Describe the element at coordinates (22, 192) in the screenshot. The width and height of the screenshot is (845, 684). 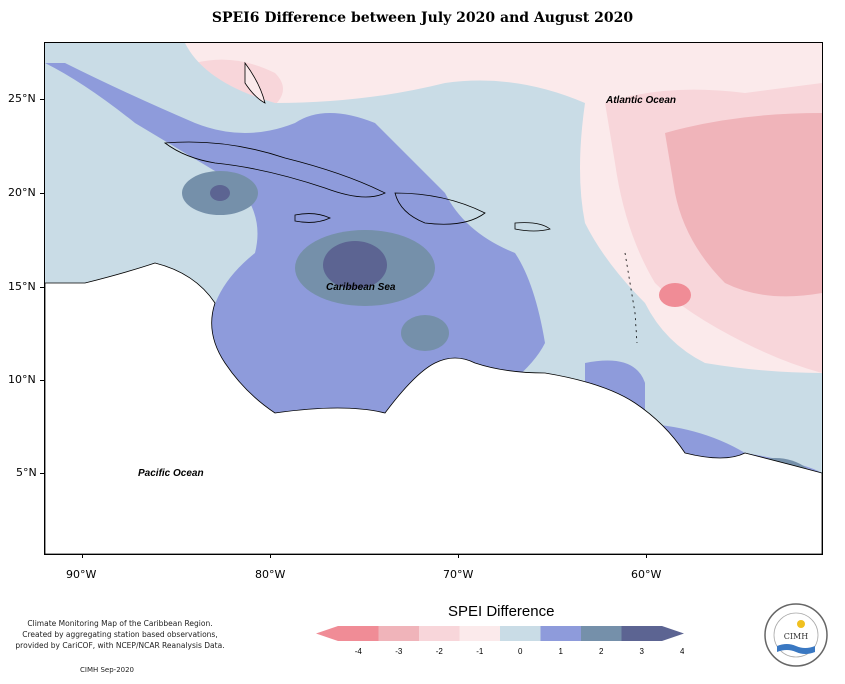
I see `lat-label-20n: 20°N` at that location.